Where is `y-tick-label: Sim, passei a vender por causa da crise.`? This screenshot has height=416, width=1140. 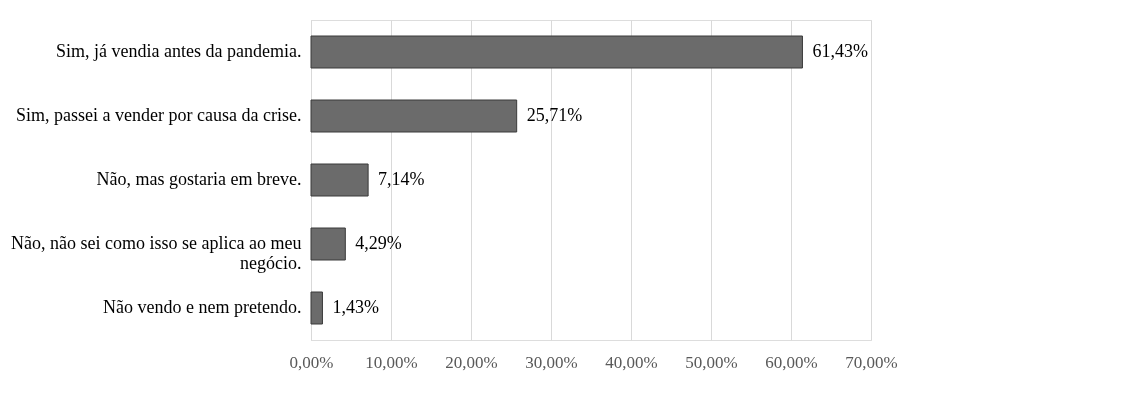
y-tick-label: Sim, passei a vender por causa da crise. is located at coordinates (159, 115).